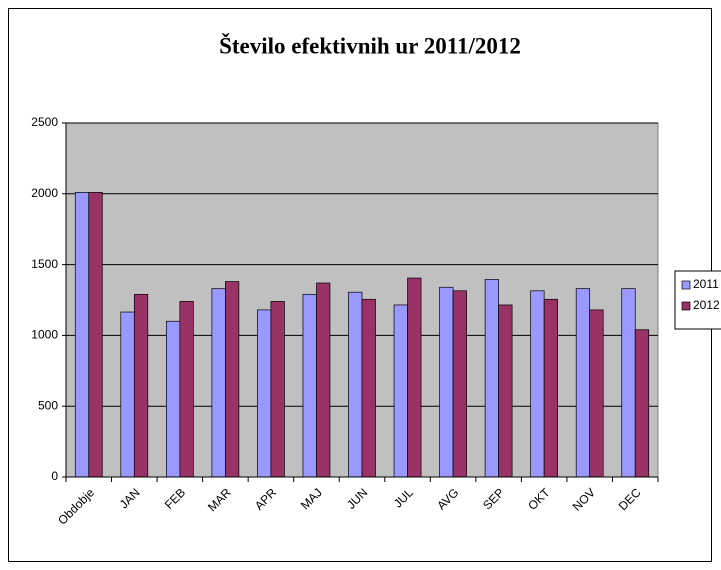 Image resolution: width=721 pixels, height=570 pixels. Describe the element at coordinates (44, 193) in the screenshot. I see `y-tick-label: 2000` at that location.